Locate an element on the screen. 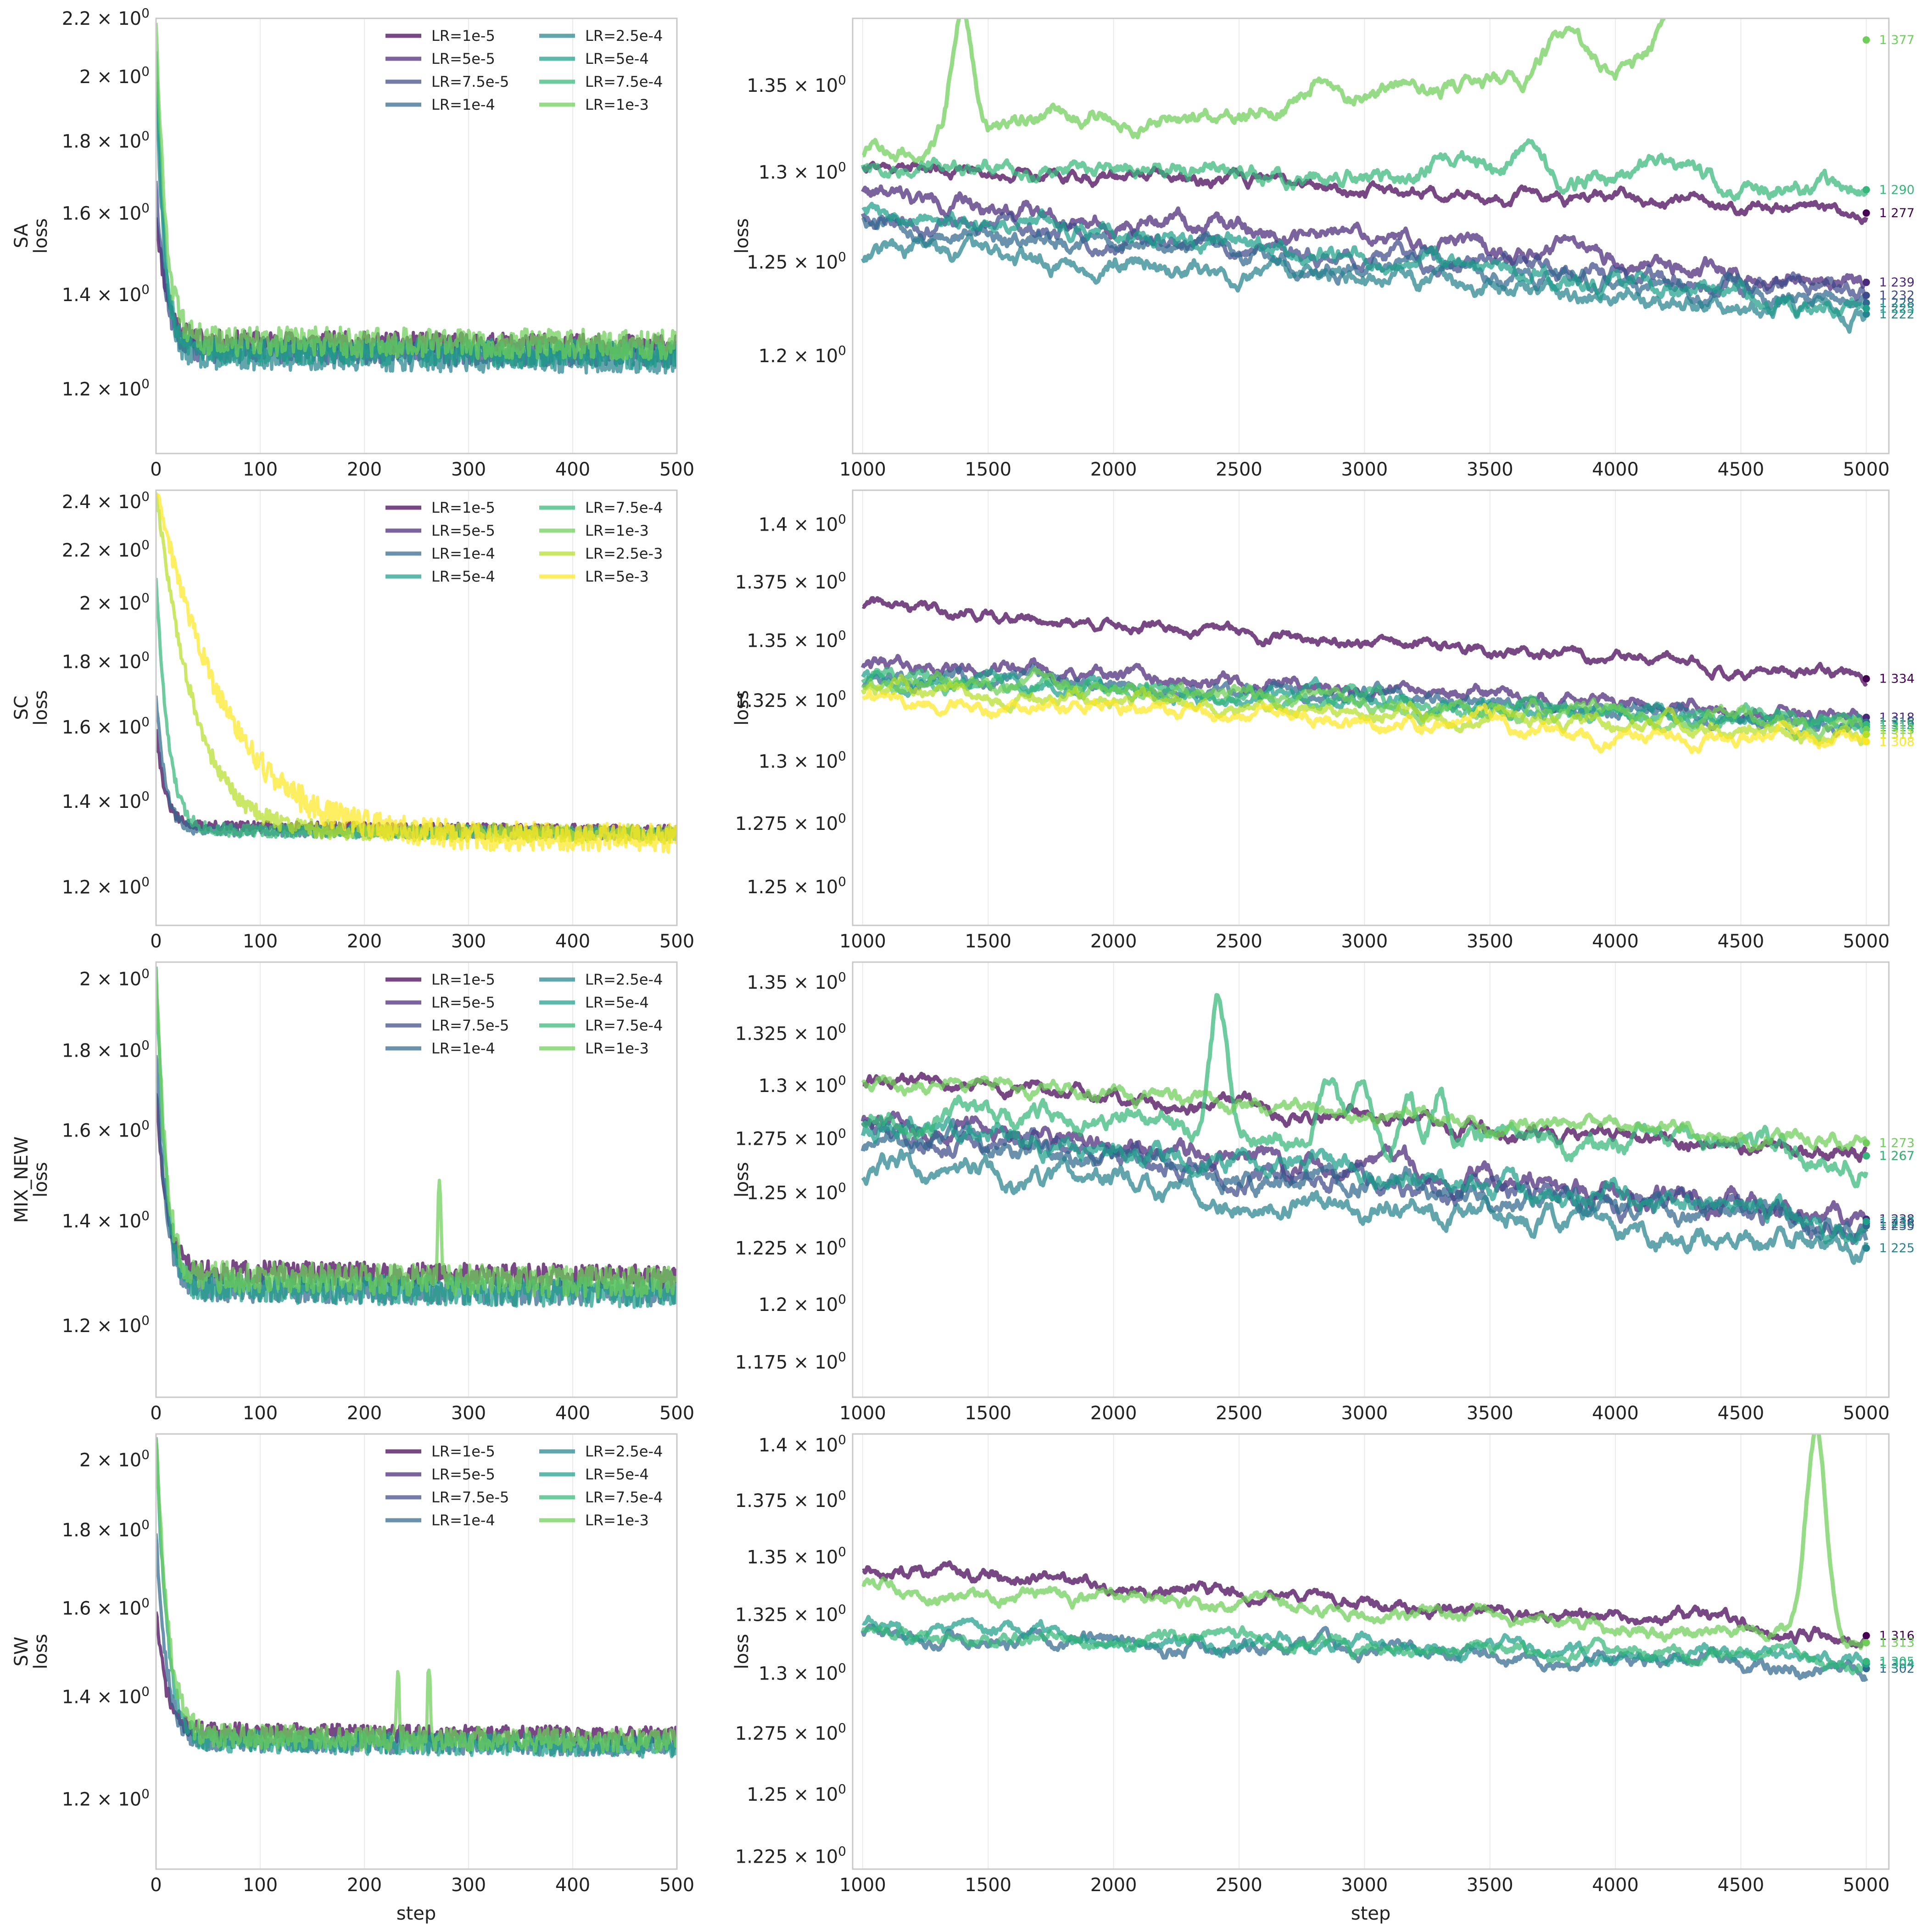  end-value-label: 1.290 is located at coordinates (1897, 190).